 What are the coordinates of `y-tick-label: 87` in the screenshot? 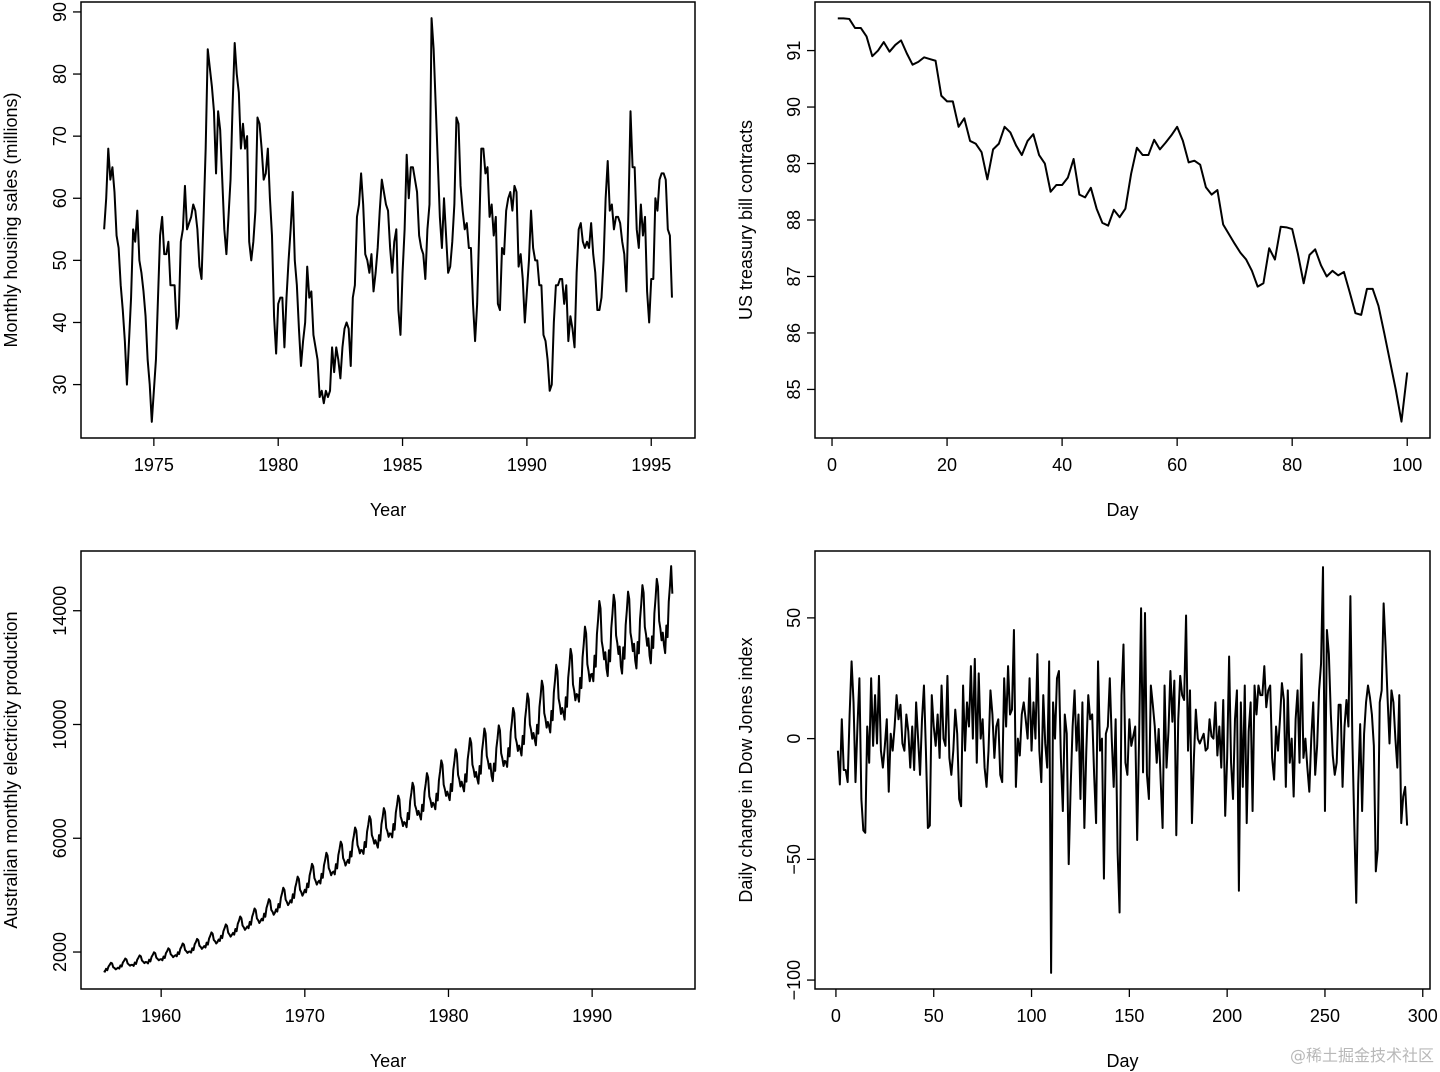 It's located at (794, 276).